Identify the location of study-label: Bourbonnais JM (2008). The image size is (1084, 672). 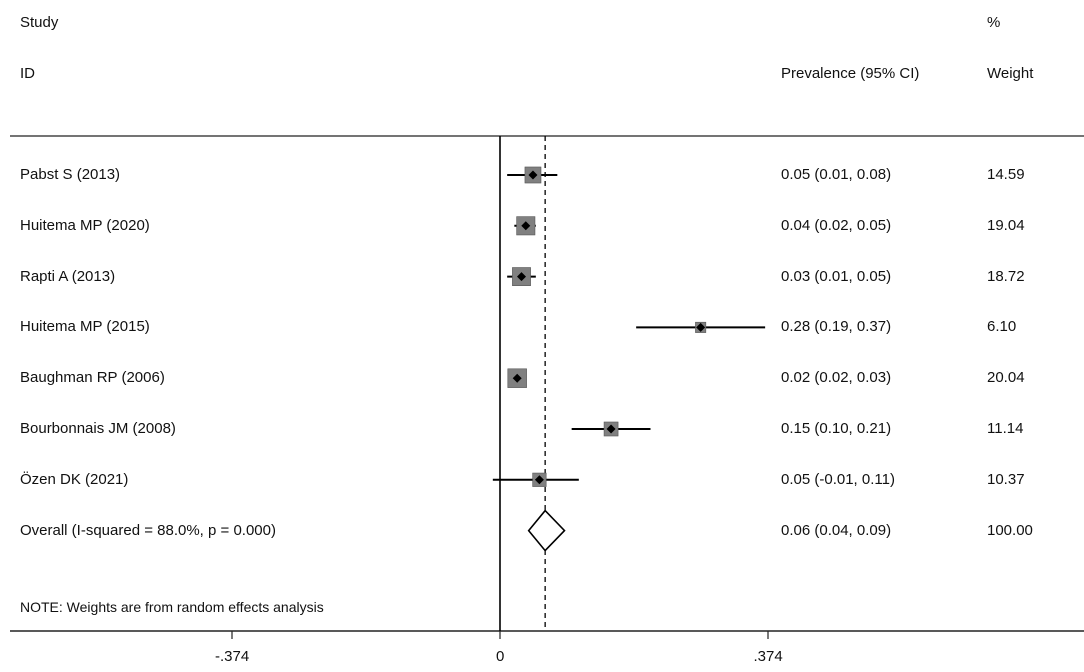
(98, 428).